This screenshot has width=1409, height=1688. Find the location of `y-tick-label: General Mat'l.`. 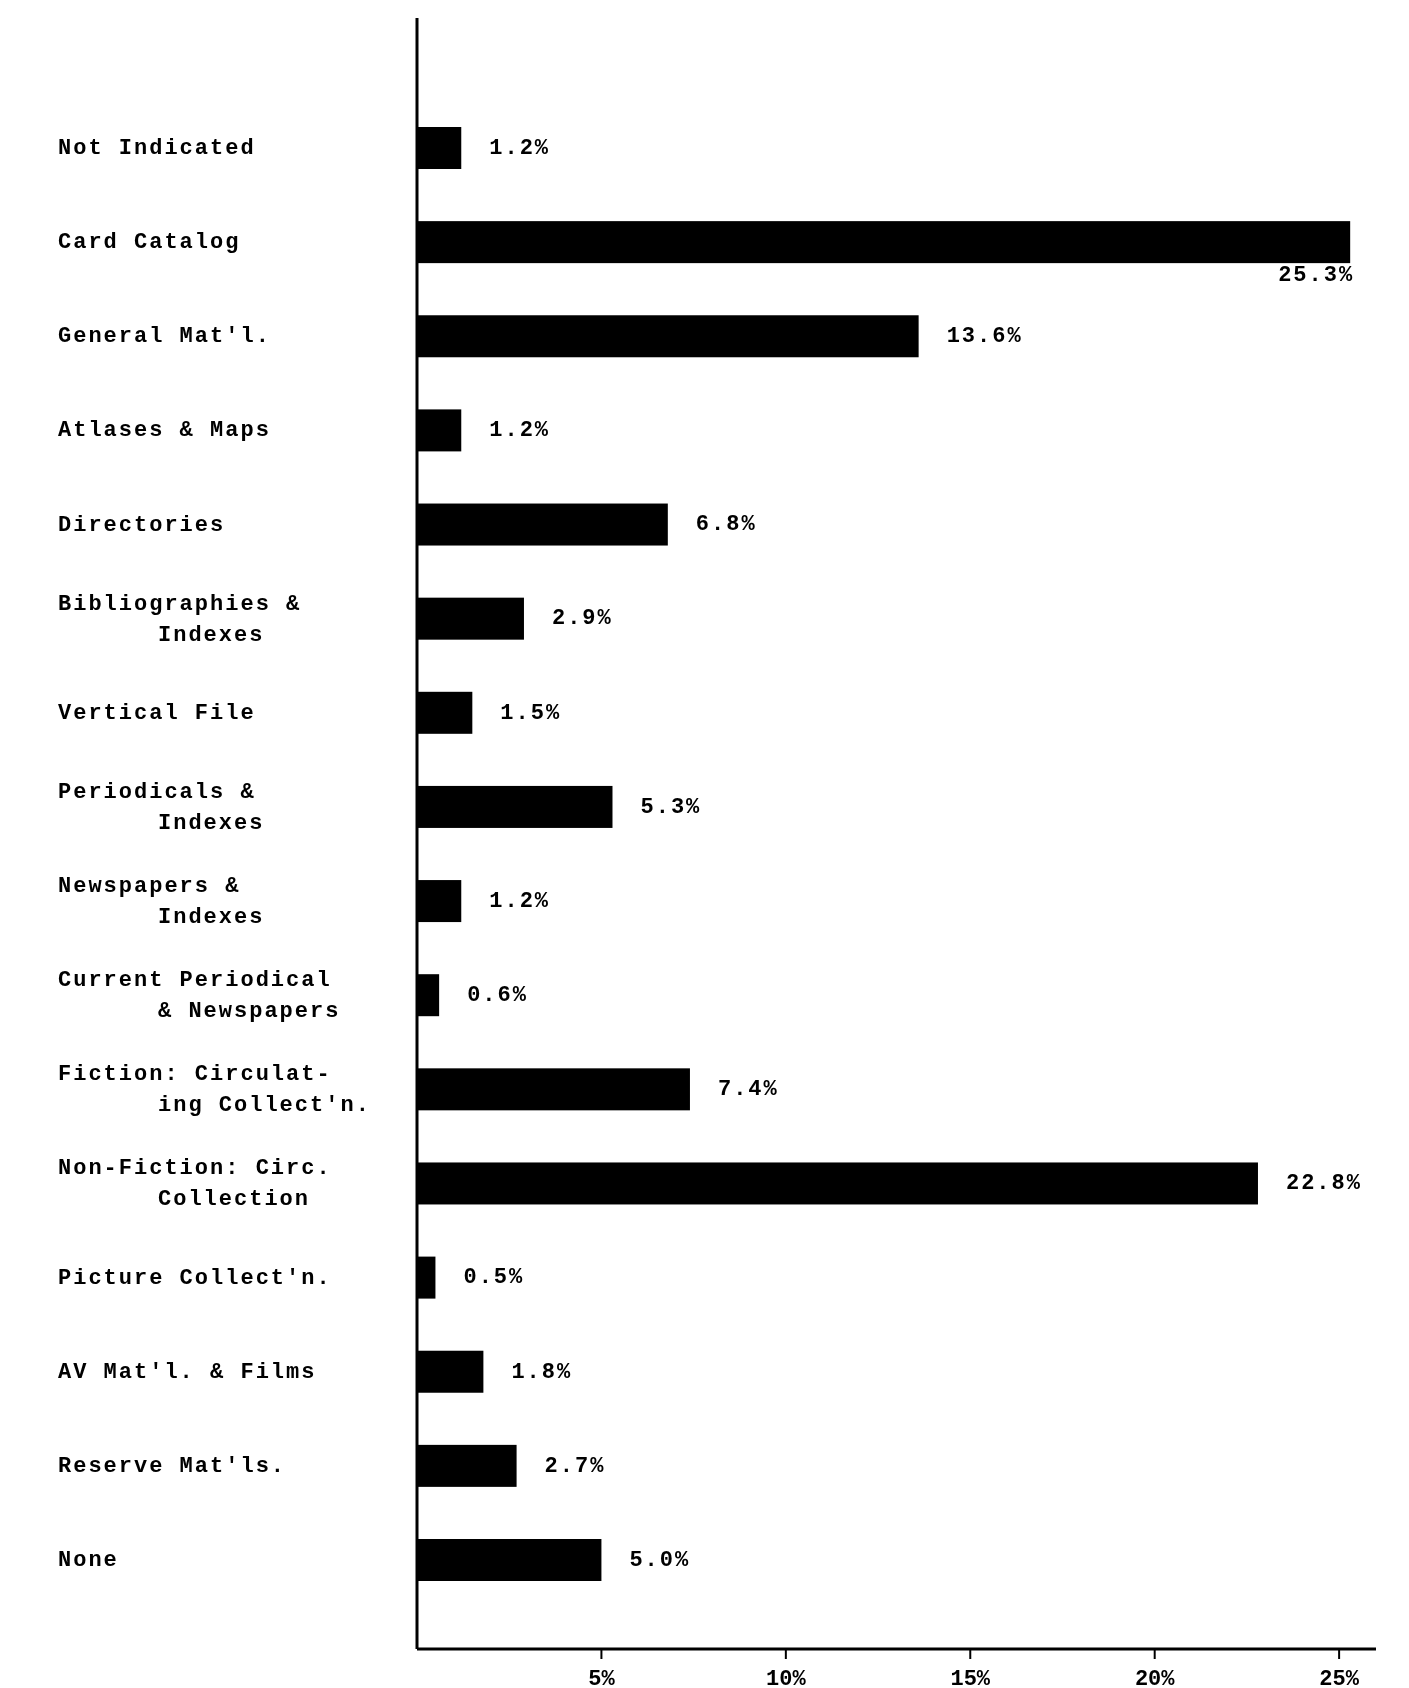

y-tick-label: General Mat'l. is located at coordinates (164, 337).